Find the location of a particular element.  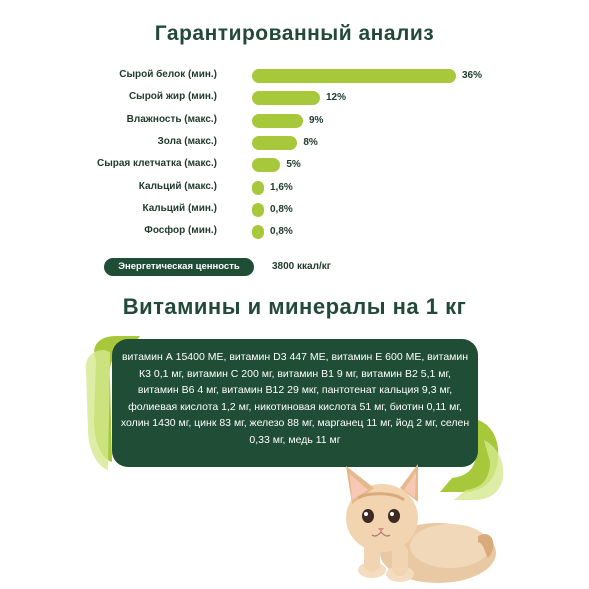

chart-row: Кальций (мин.) 0,8% is located at coordinates (294, 210).